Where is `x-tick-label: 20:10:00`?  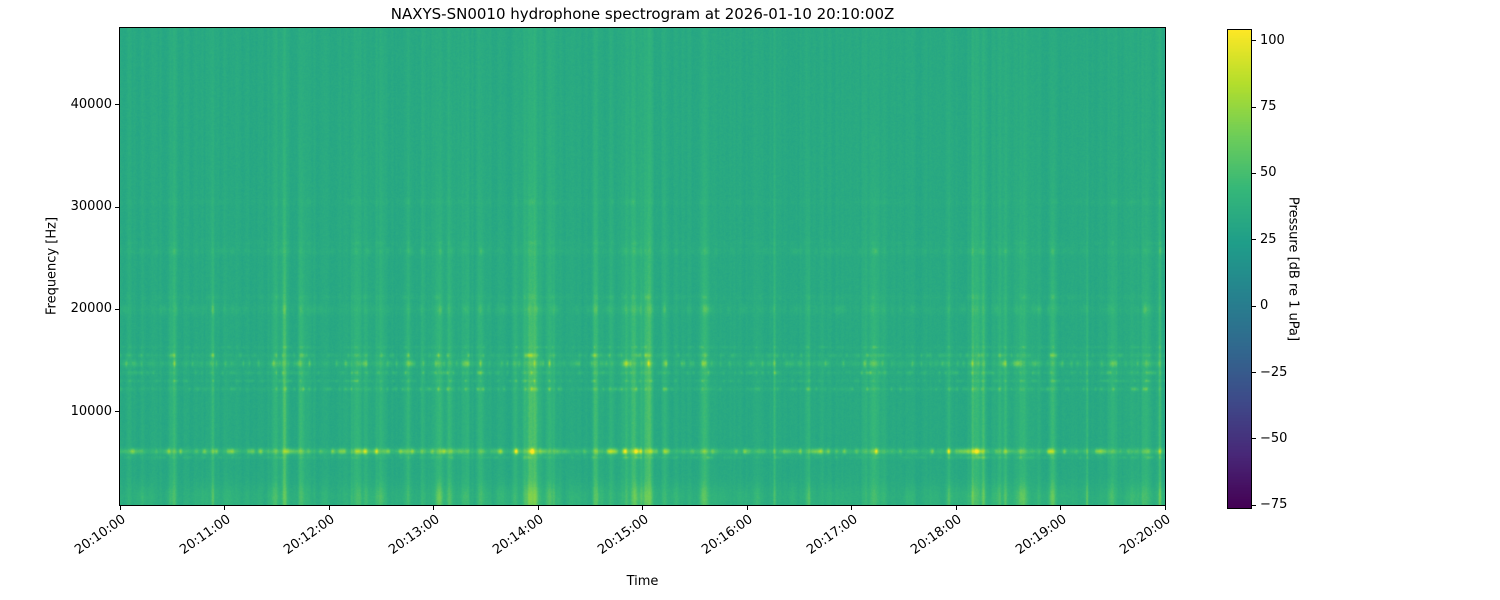
x-tick-label: 20:10:00 is located at coordinates (100, 535).